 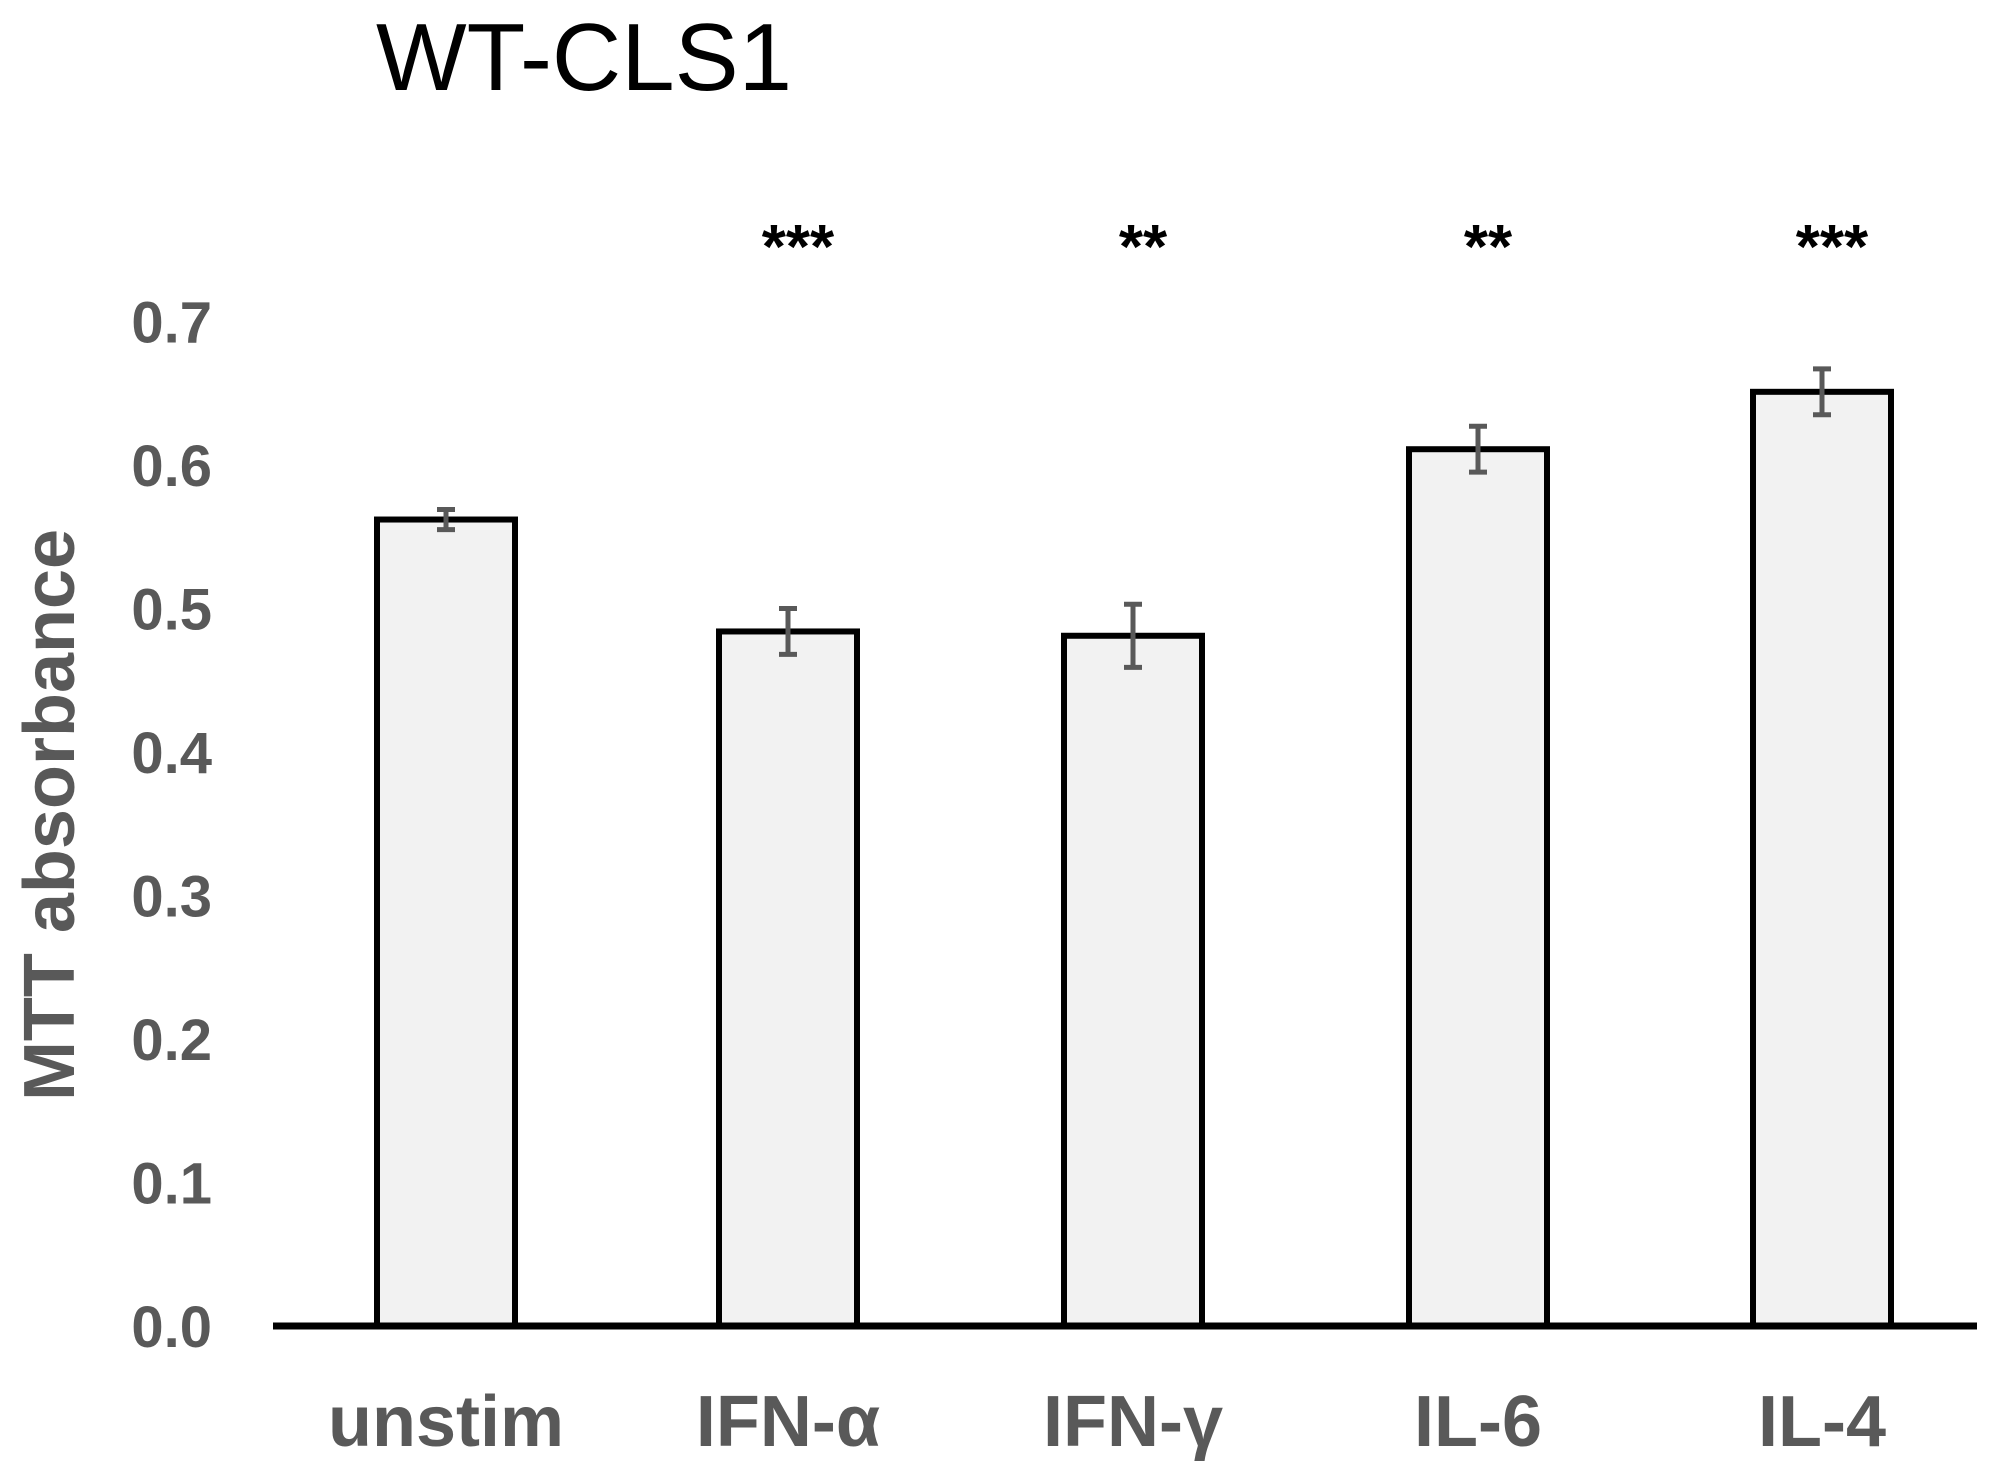 I want to click on significance-marker-2: **, so click(x=1143, y=247).